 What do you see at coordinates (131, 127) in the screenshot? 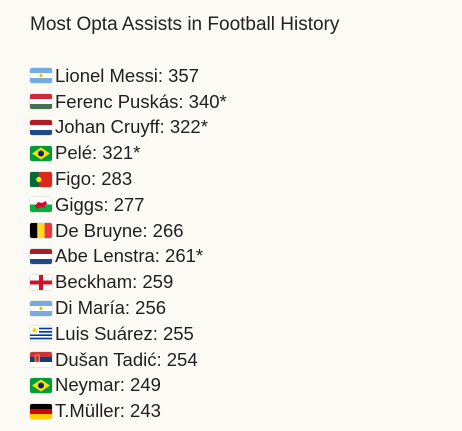
I see `list-item-text: Johan Cruyff: 322*` at bounding box center [131, 127].